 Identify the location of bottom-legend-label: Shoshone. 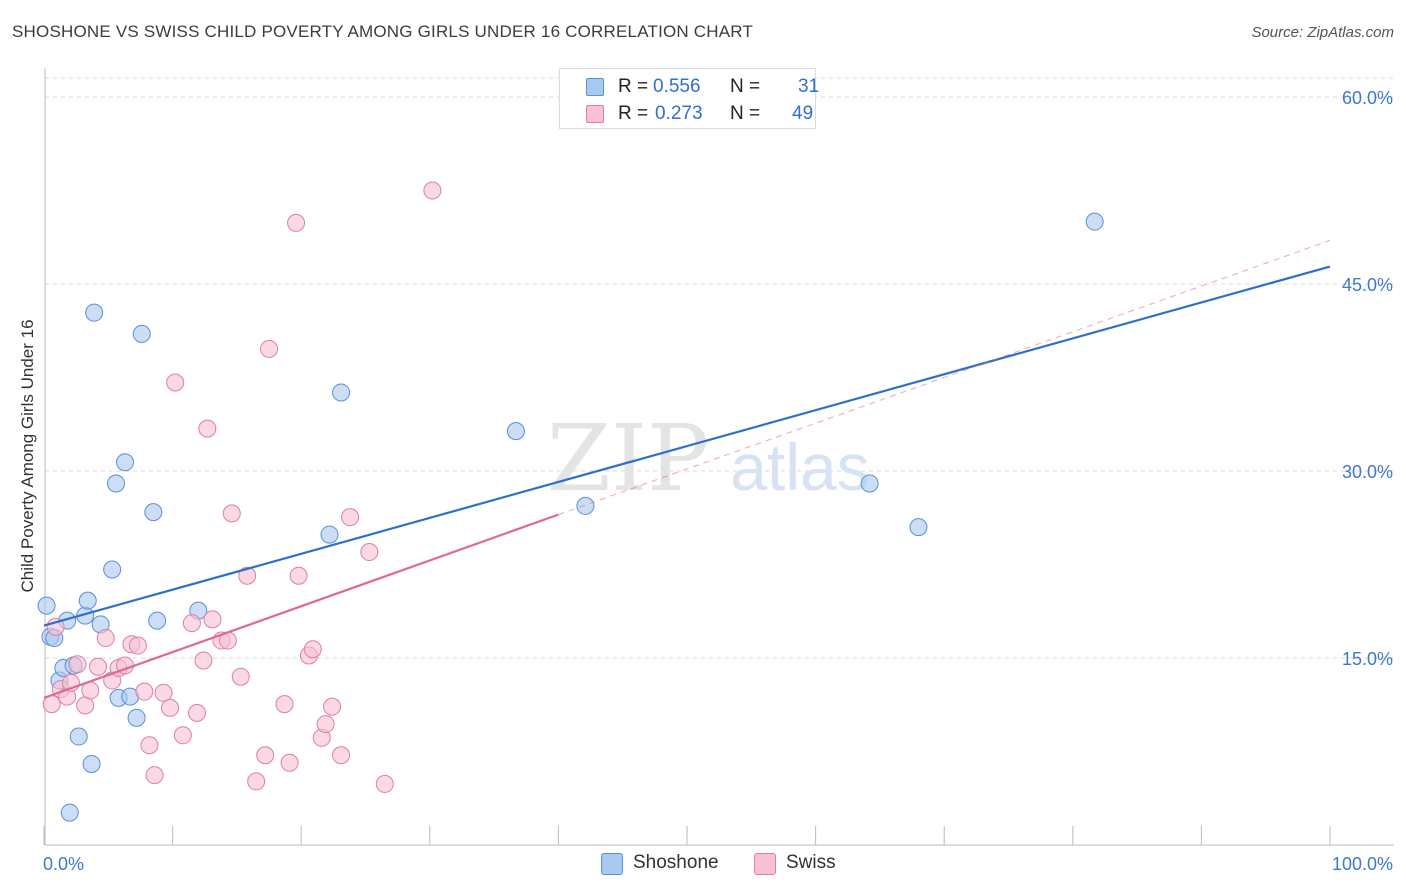
(676, 862).